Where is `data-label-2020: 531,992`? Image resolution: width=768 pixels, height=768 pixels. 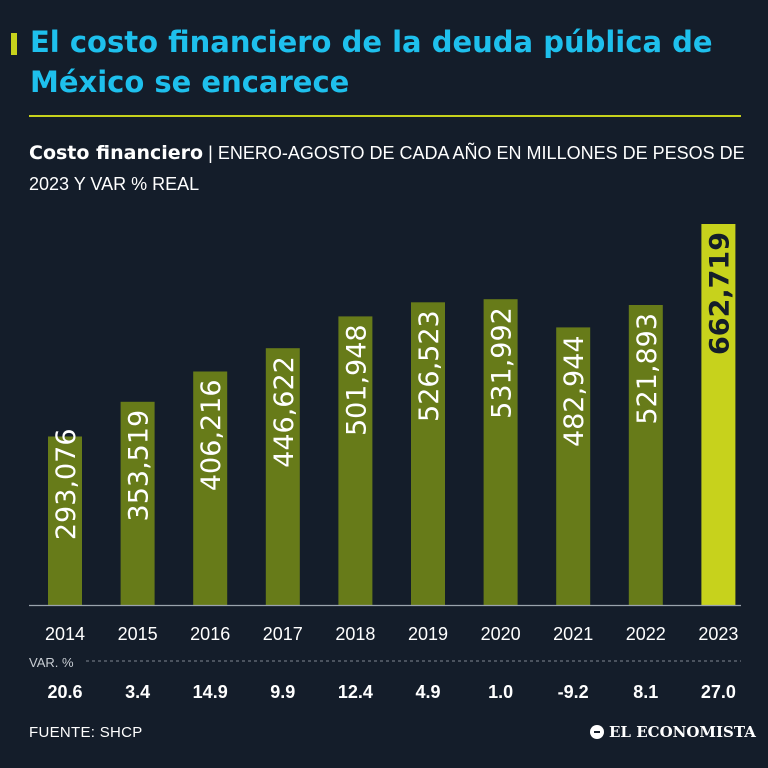 data-label-2020: 531,992 is located at coordinates (502, 363).